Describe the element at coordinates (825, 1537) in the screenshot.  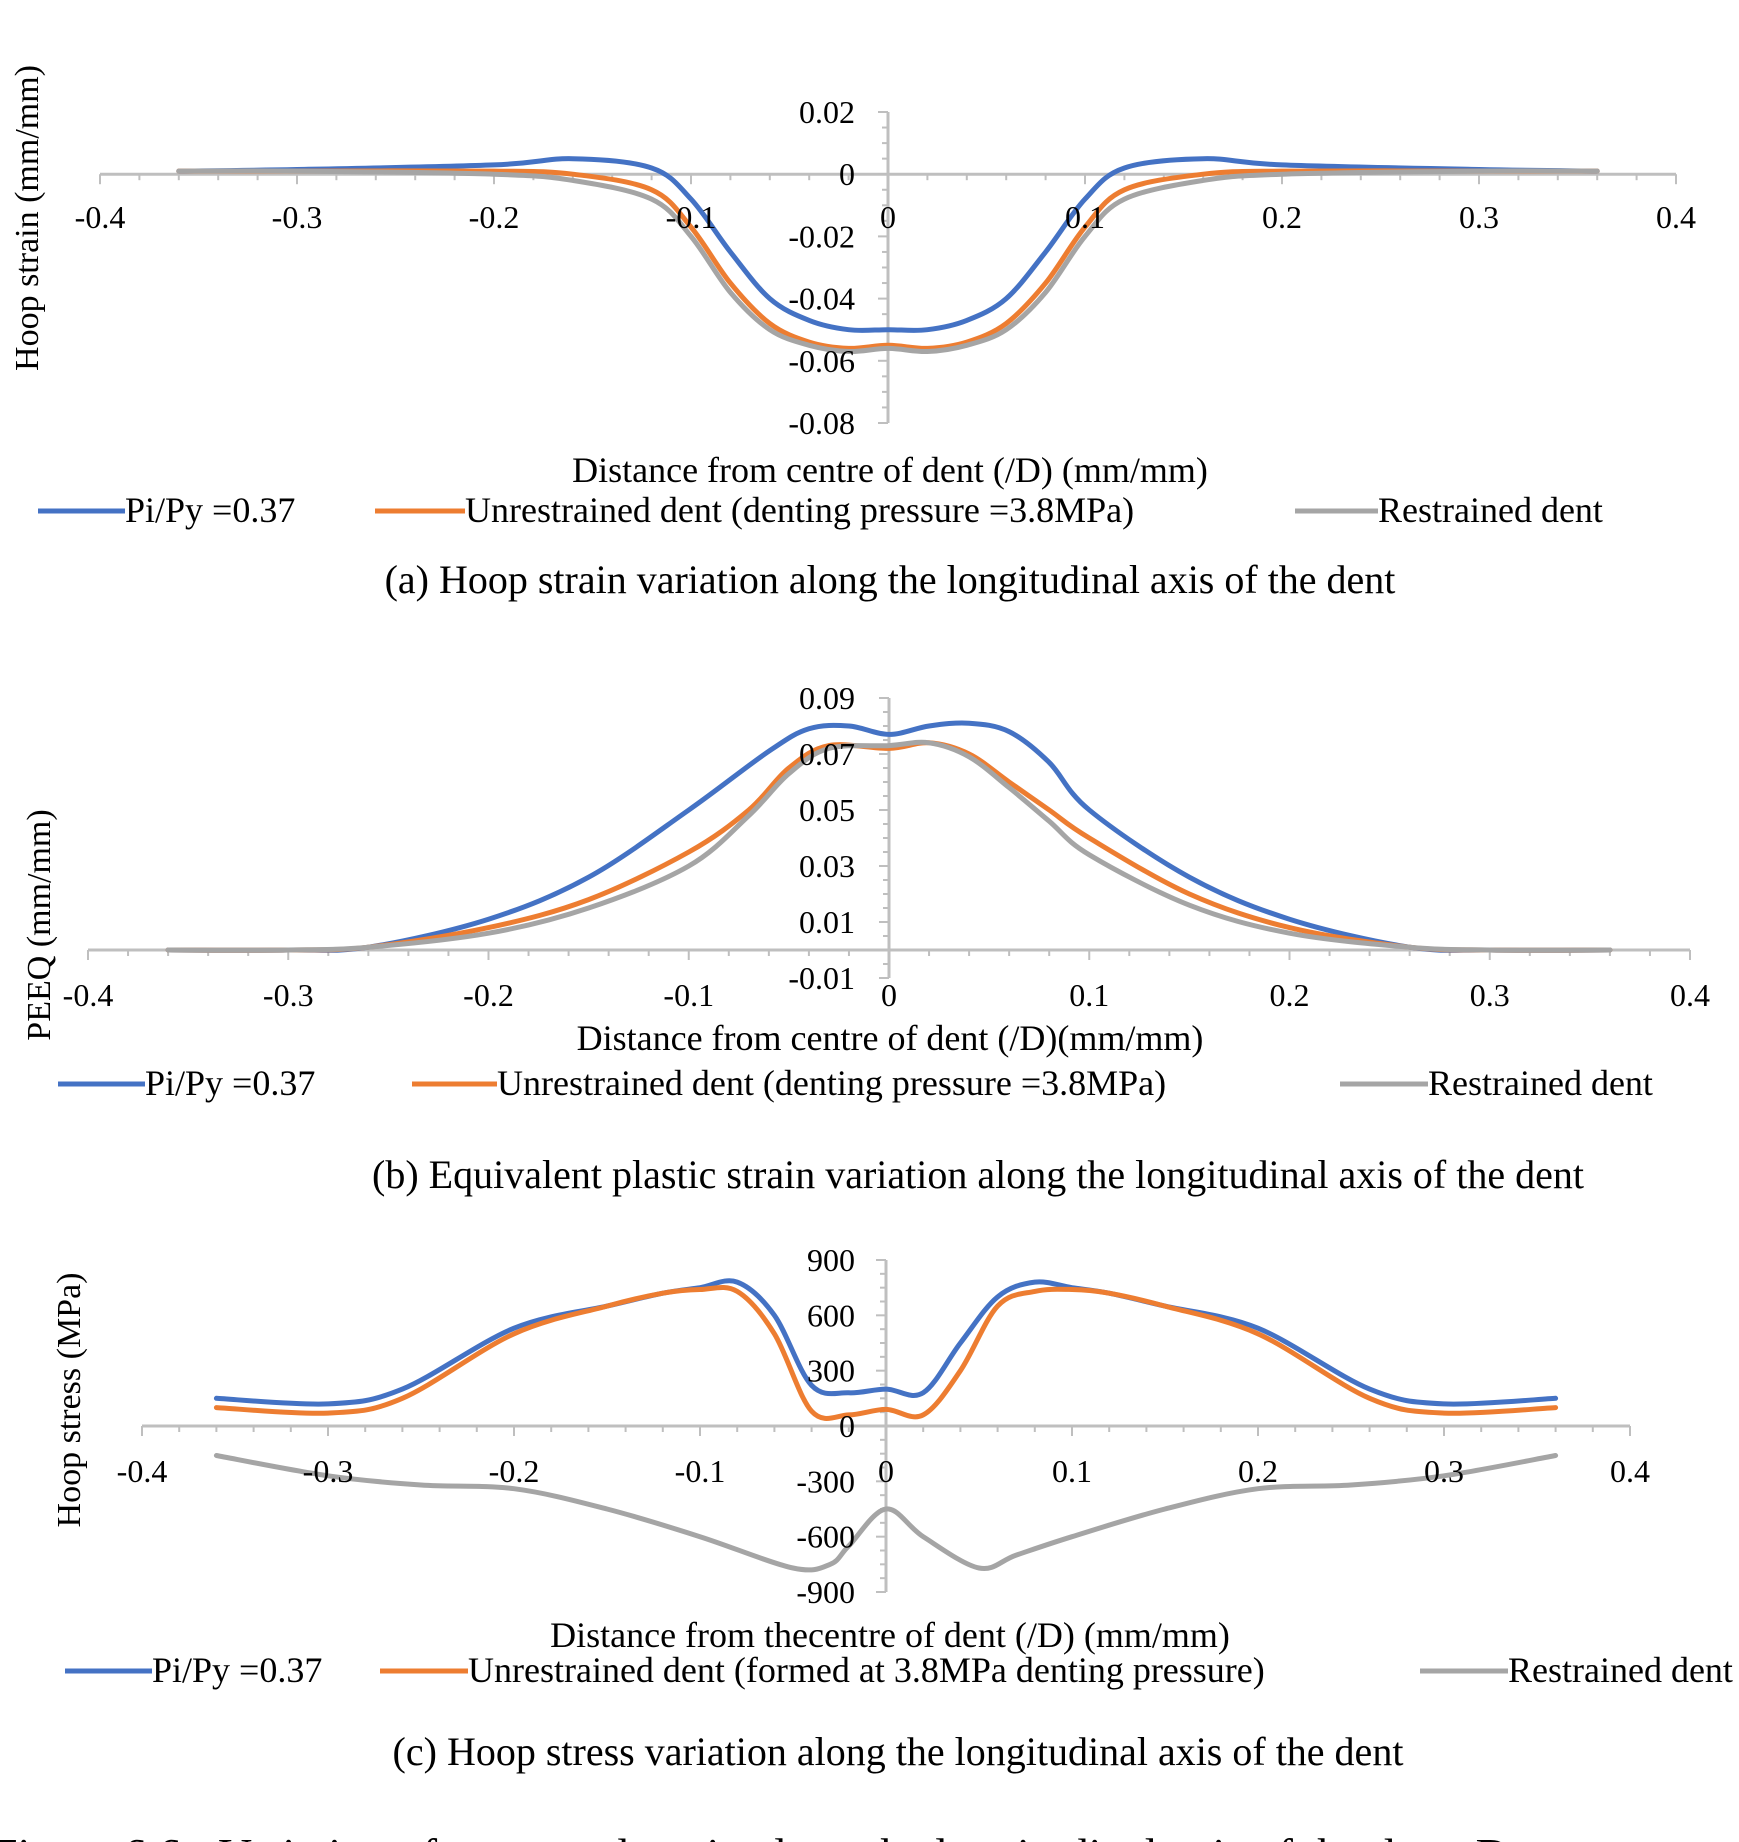
I see `y-tick-label: -600` at that location.